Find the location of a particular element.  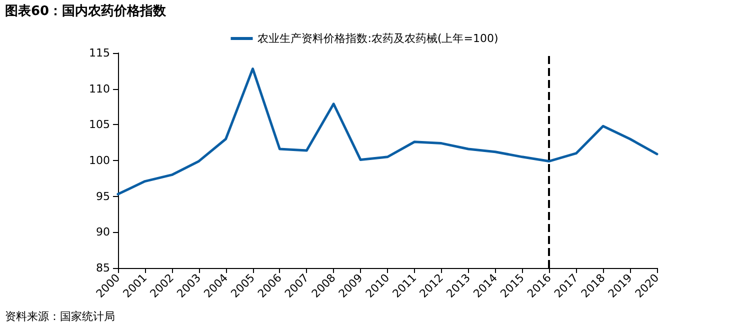

text: 资料来源：国家统计局 is located at coordinates (60, 316).